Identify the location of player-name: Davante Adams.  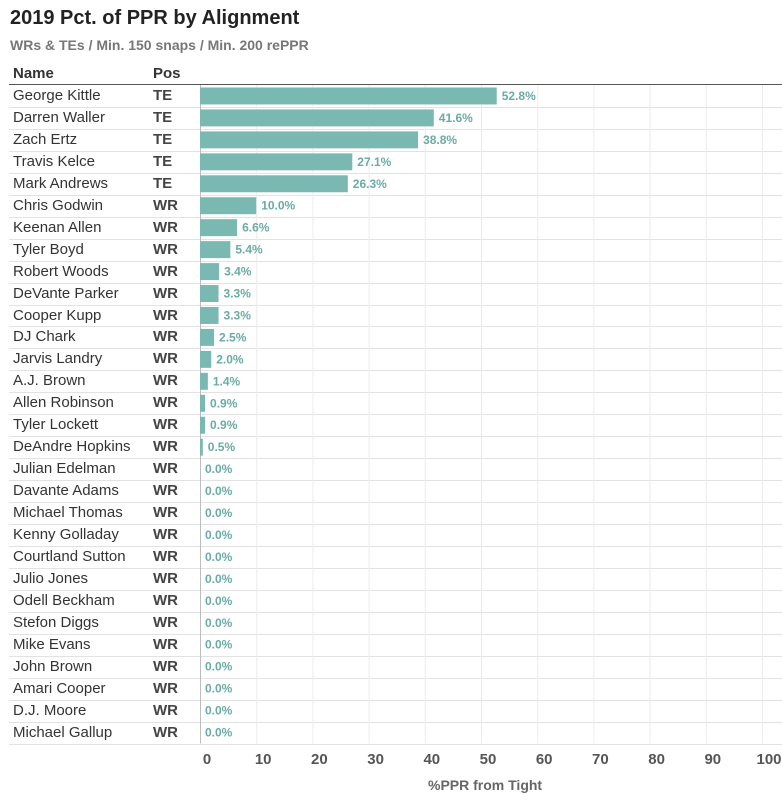
(66, 491).